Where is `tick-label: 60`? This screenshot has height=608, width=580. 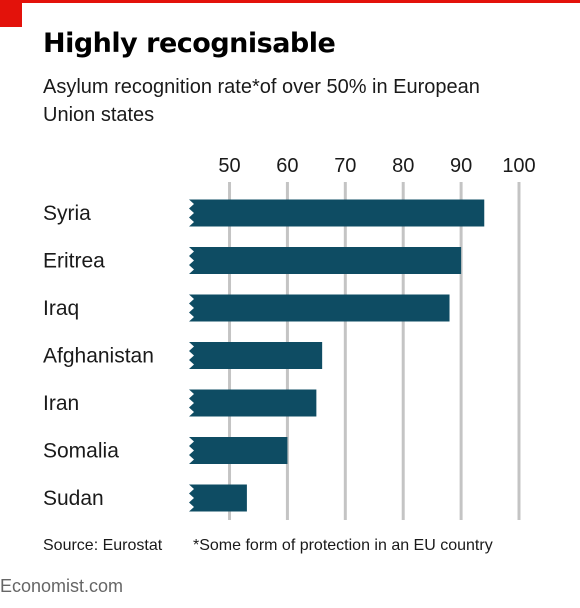 tick-label: 60 is located at coordinates (287, 166).